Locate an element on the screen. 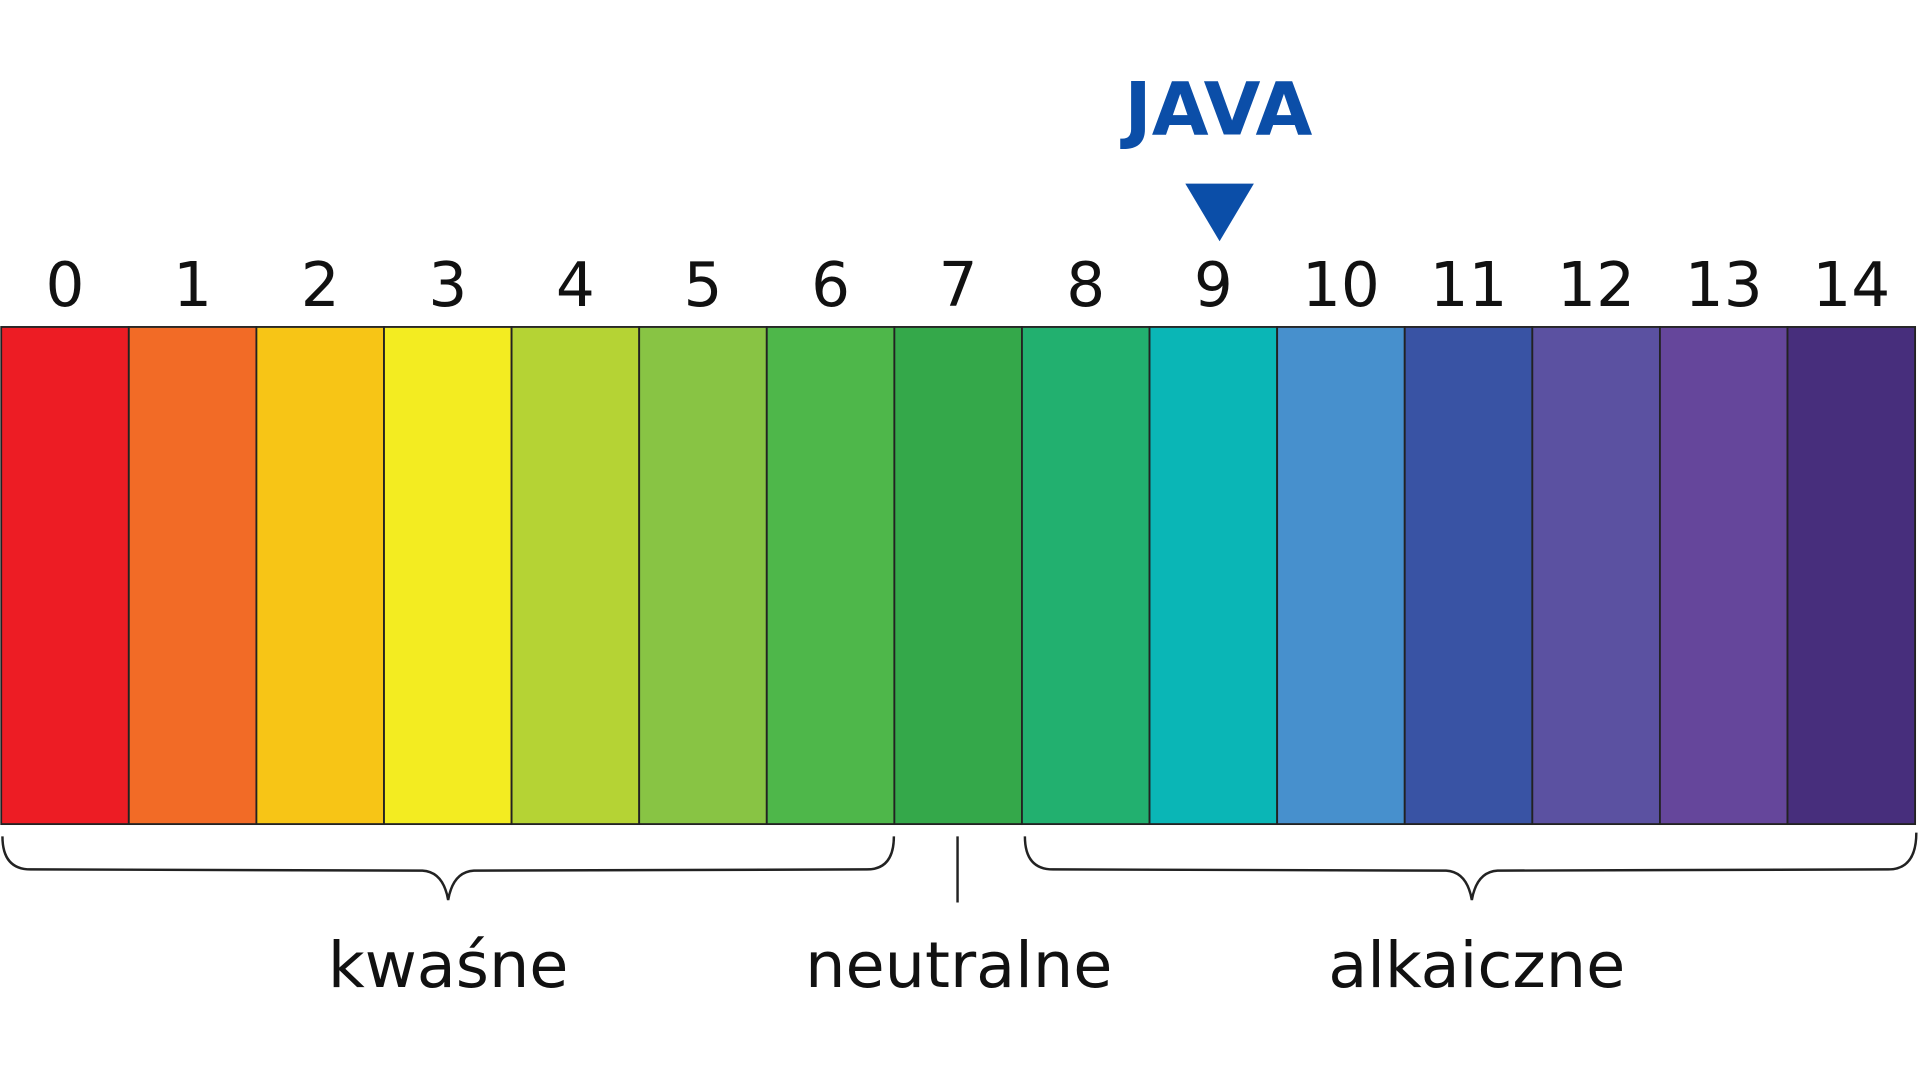 The width and height of the screenshot is (1920, 1069). ph-number: 11 is located at coordinates (1469, 285).